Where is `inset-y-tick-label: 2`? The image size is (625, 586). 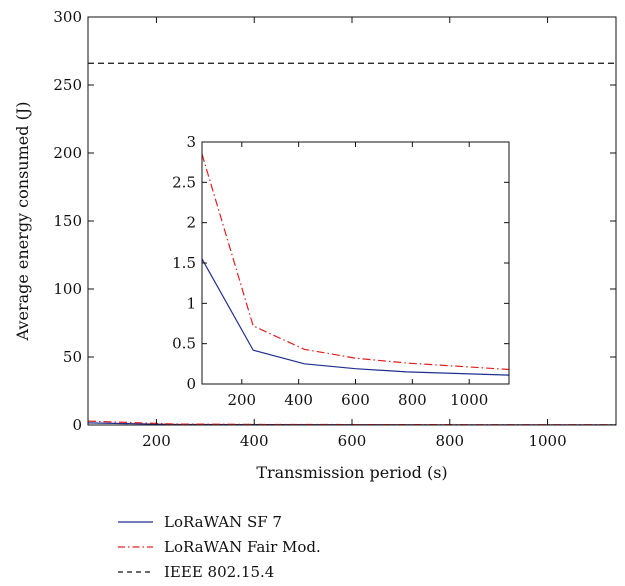 inset-y-tick-label: 2 is located at coordinates (191, 223).